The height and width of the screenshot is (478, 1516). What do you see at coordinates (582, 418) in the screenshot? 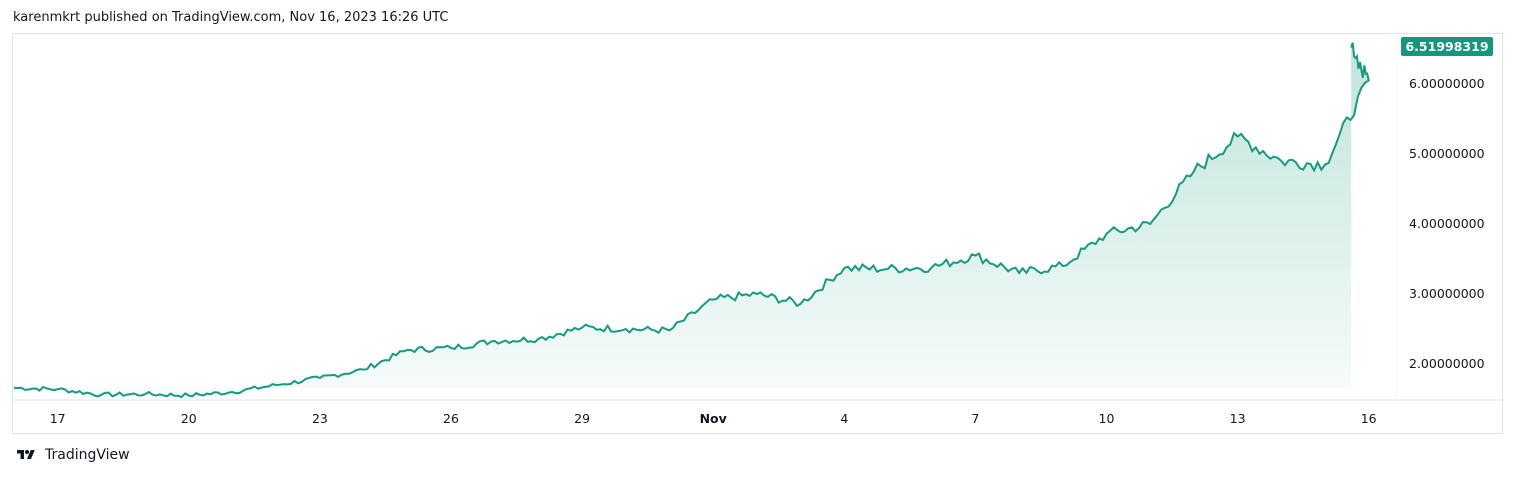
I see `time-tick-label: 29` at bounding box center [582, 418].